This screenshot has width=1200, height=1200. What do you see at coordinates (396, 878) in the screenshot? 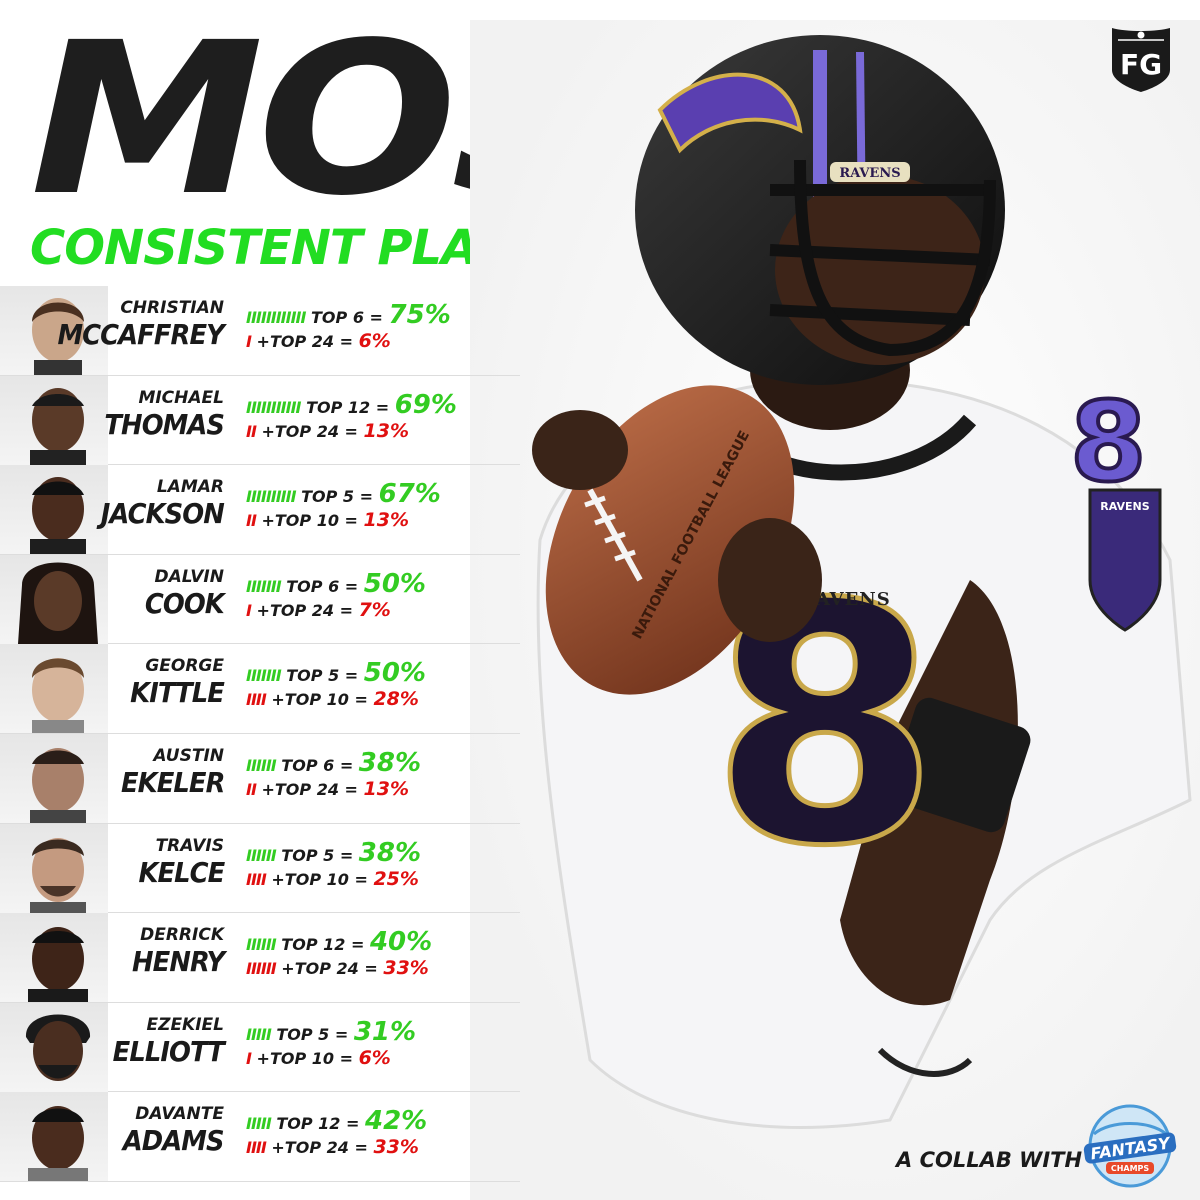
I see `stat-percent-red: 25%` at bounding box center [396, 878].